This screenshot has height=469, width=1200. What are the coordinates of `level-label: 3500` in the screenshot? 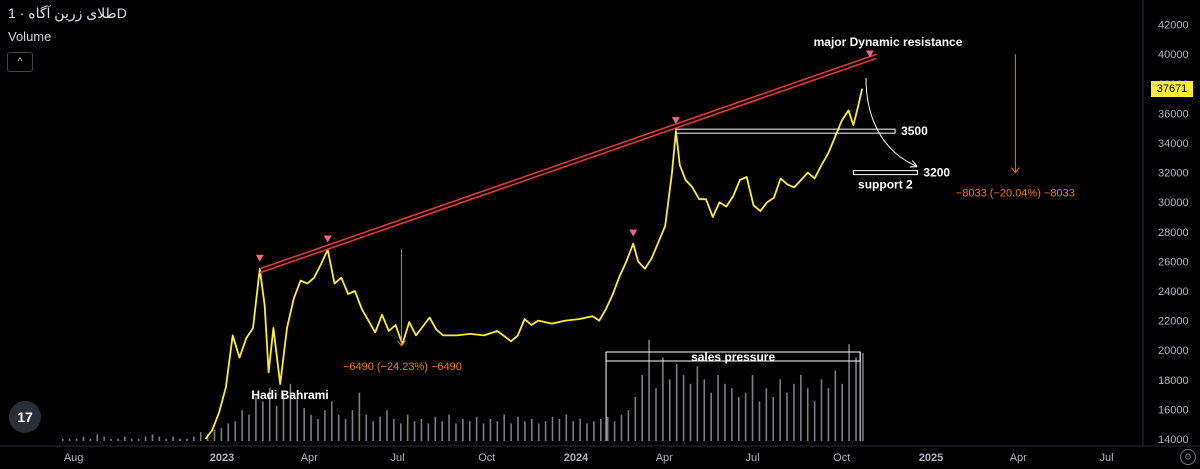 It's located at (914, 131).